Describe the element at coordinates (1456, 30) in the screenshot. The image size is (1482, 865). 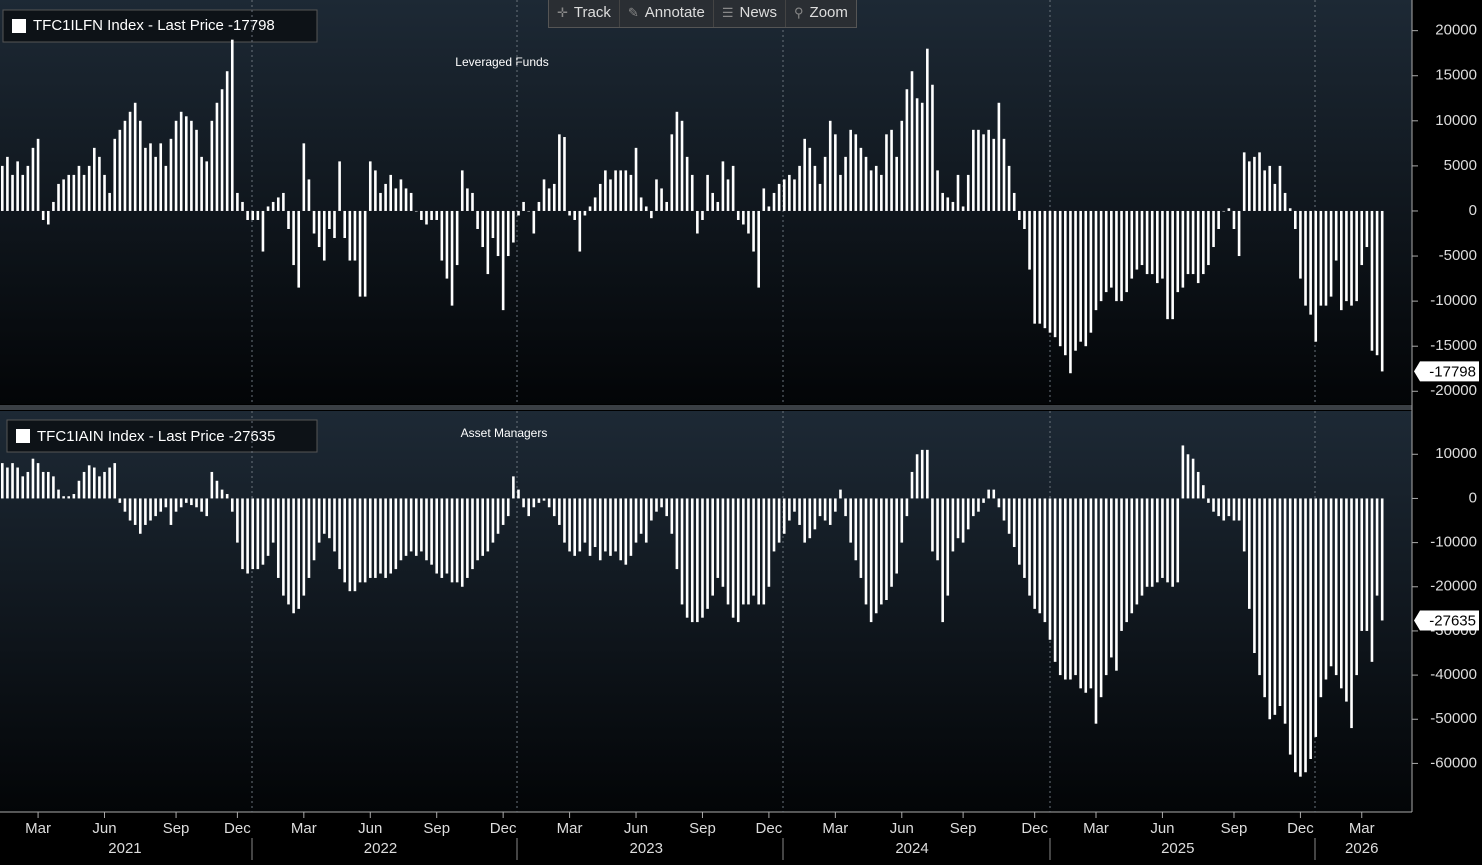
I see `y-tick-label: 20000` at that location.